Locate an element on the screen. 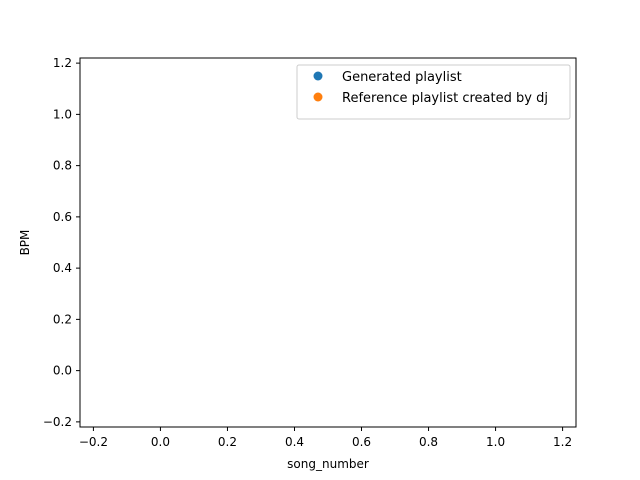  y-tick-label: 1.2 is located at coordinates (62, 63).